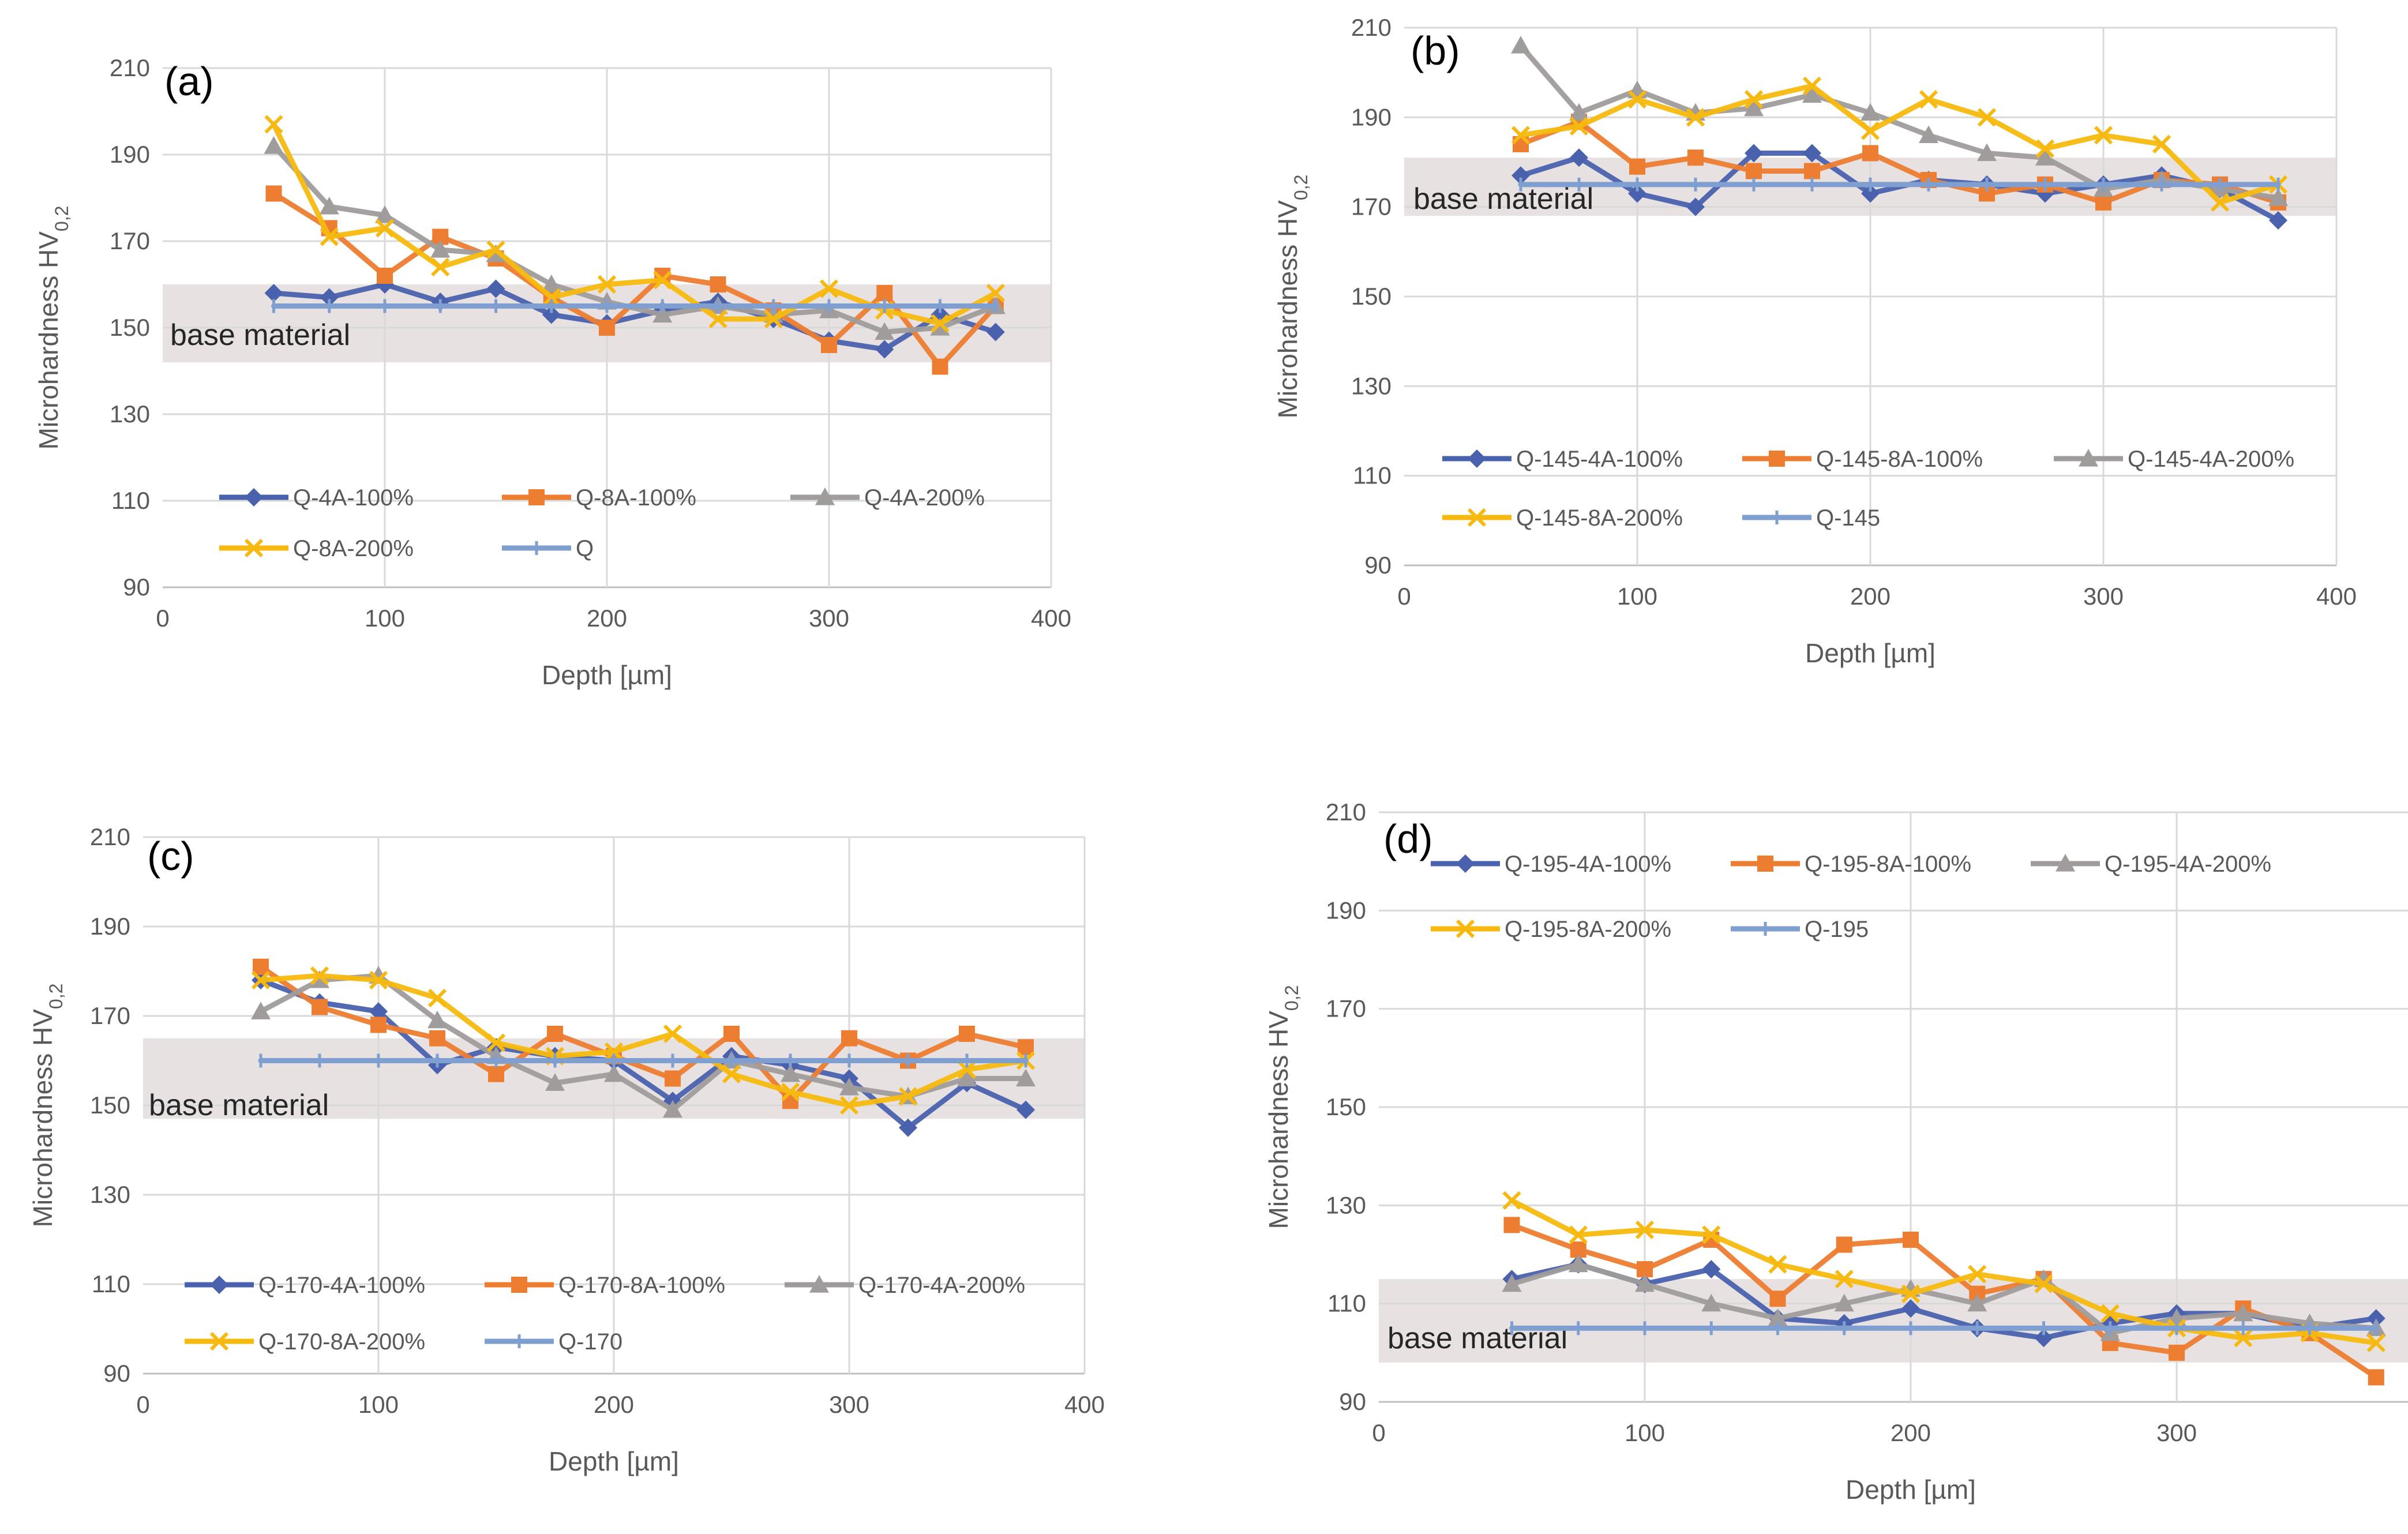 The image size is (2408, 1534). What do you see at coordinates (1870, 653) in the screenshot?
I see `x-axis-title-b: Depth [µm]` at bounding box center [1870, 653].